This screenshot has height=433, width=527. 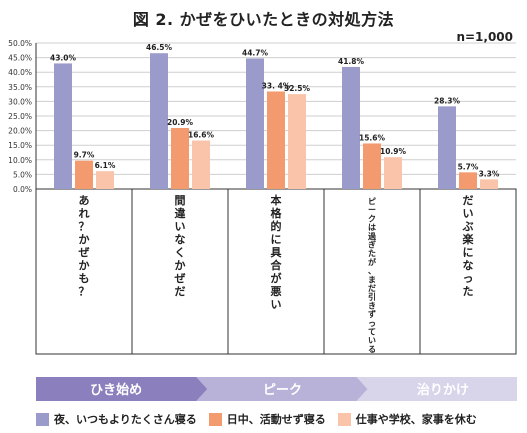 I want to click on data-label: 46.5%, so click(x=159, y=47).